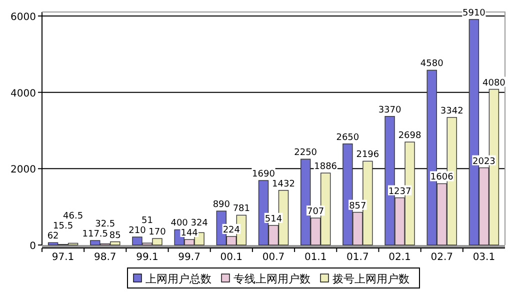 This screenshot has width=513, height=300. I want to click on data-label: 890, so click(221, 205).